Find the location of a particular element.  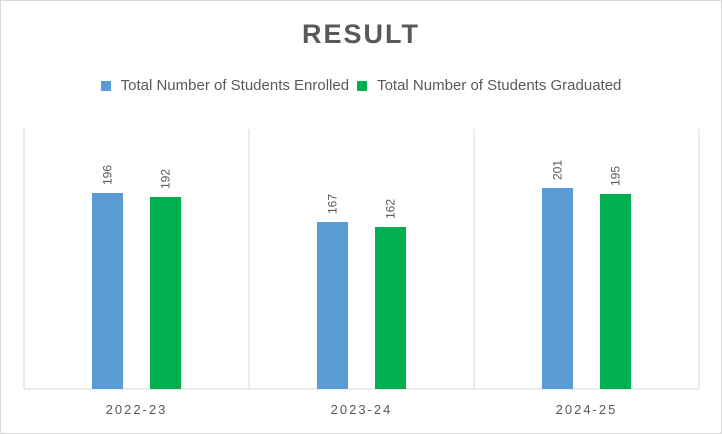

legend-label-graduated: Total Number of Students Graduated is located at coordinates (499, 85).